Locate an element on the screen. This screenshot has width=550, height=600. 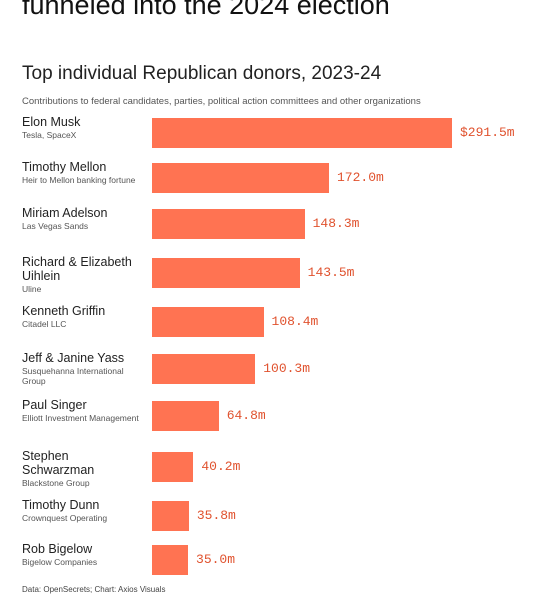
donor-description: Crownquest Operating is located at coordinates (65, 518).